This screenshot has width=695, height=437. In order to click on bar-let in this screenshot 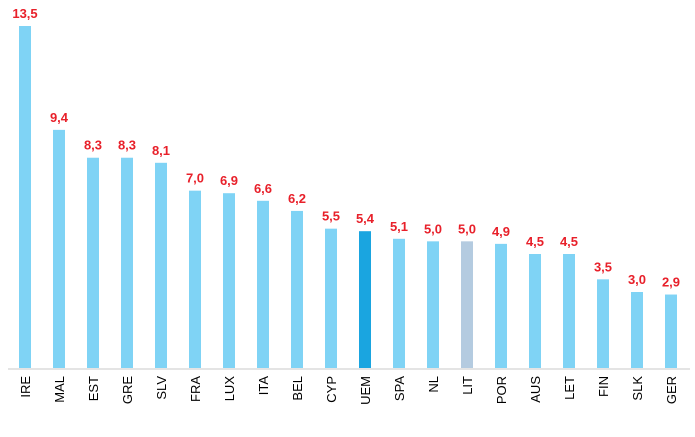, I will do `click(569, 311)`.